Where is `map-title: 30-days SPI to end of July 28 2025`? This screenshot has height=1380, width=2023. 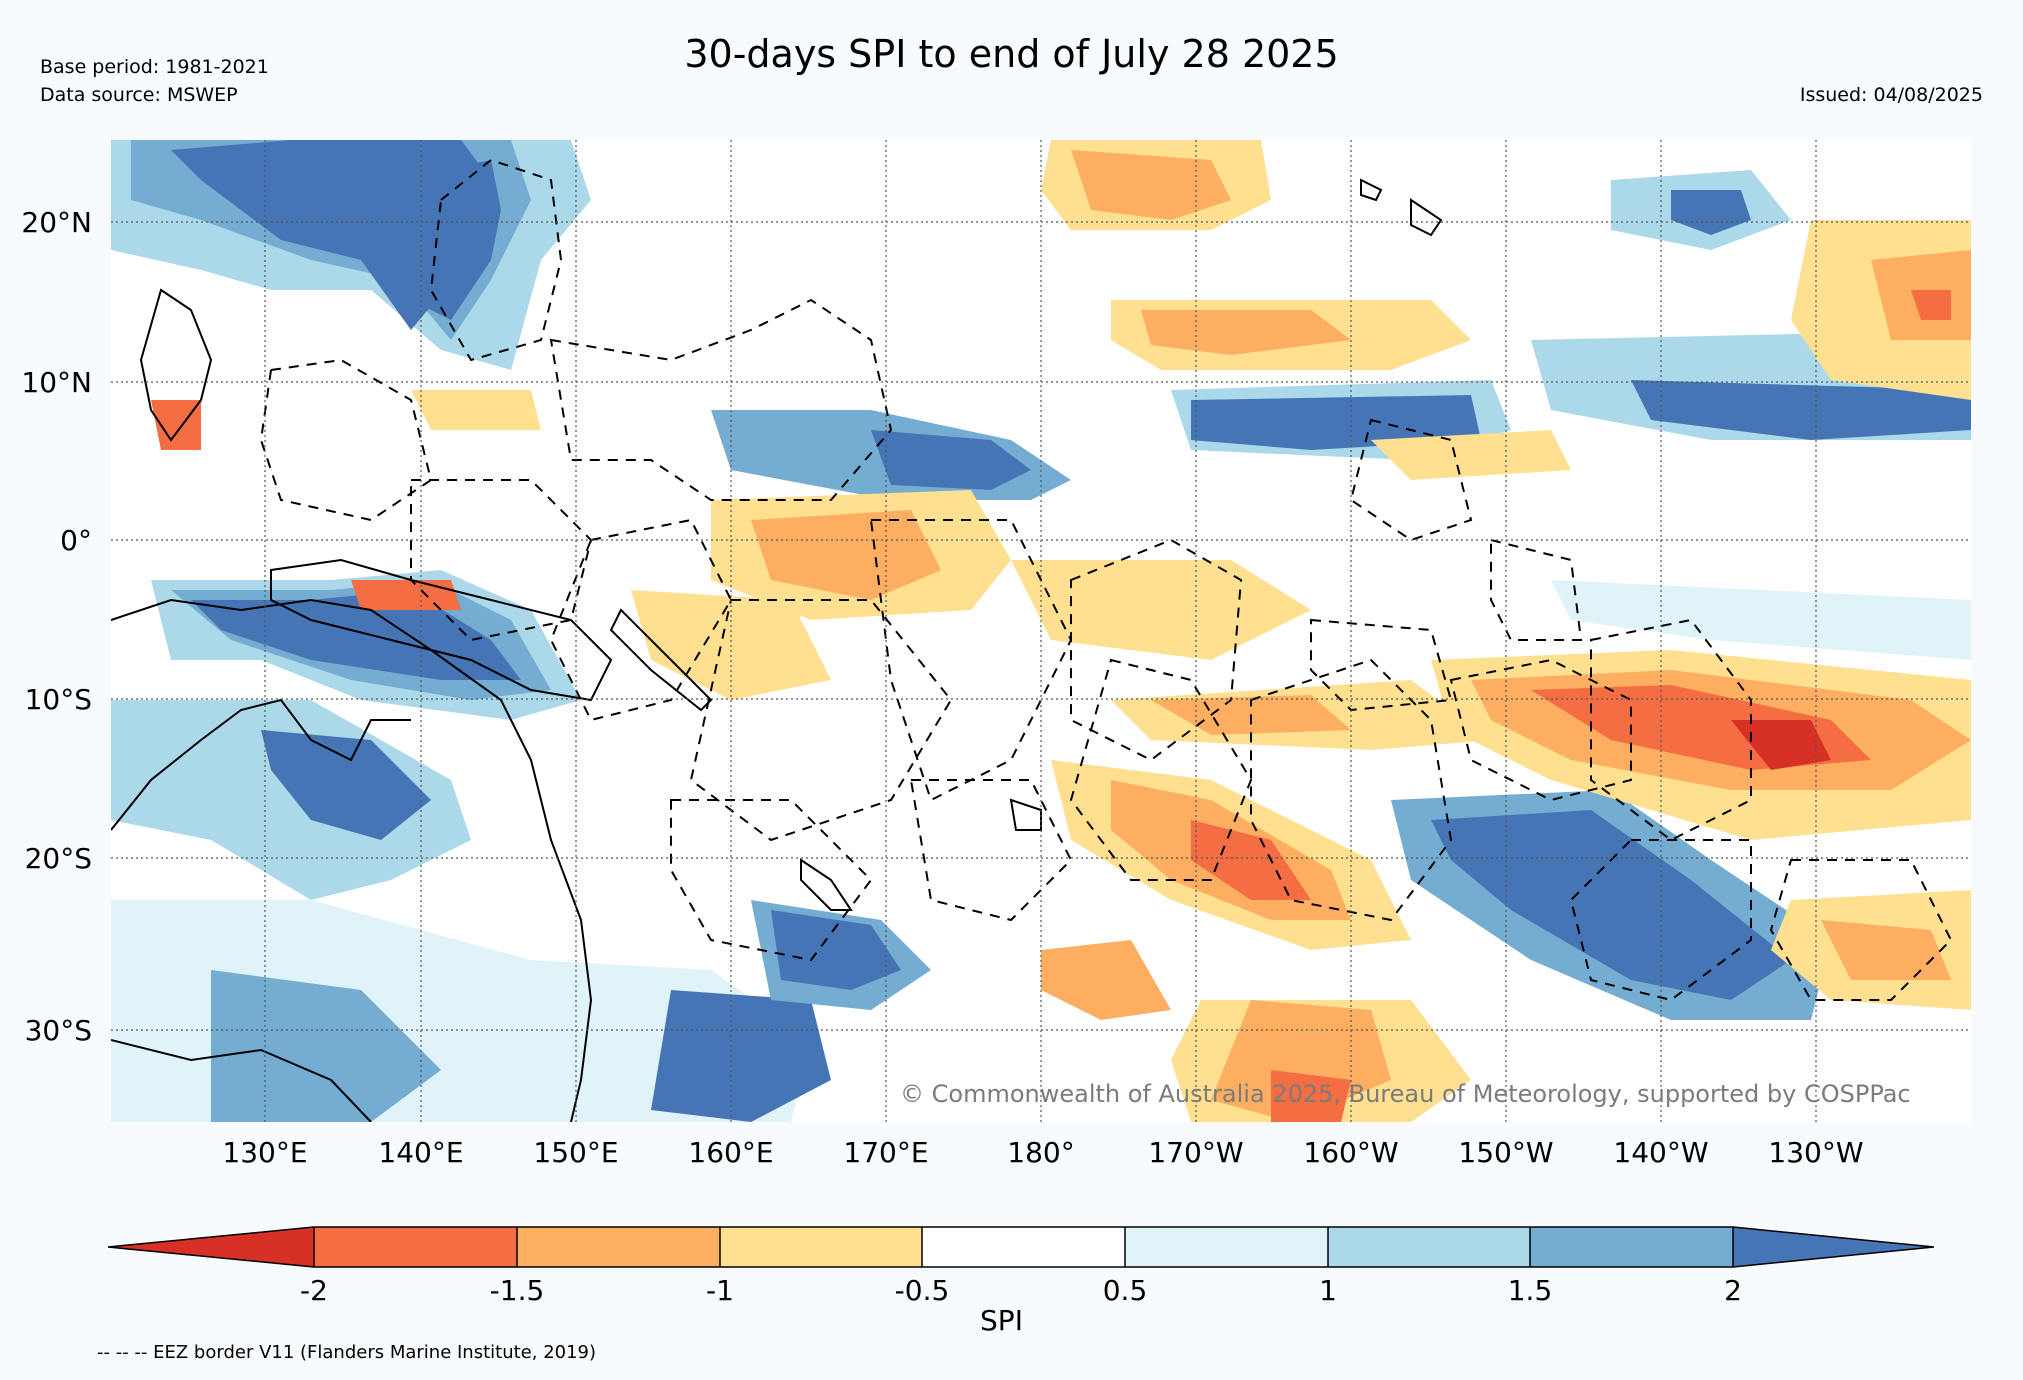
map-title: 30-days SPI to end of July 28 2025 is located at coordinates (1011, 54).